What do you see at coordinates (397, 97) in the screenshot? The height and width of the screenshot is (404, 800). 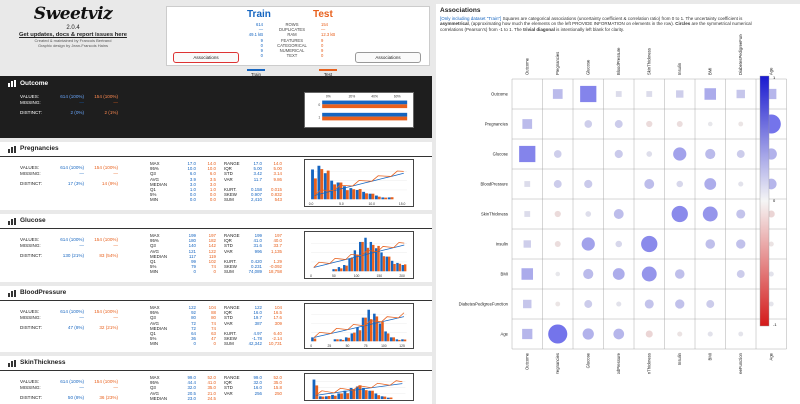 I see `tick-3: 60%` at bounding box center [397, 97].